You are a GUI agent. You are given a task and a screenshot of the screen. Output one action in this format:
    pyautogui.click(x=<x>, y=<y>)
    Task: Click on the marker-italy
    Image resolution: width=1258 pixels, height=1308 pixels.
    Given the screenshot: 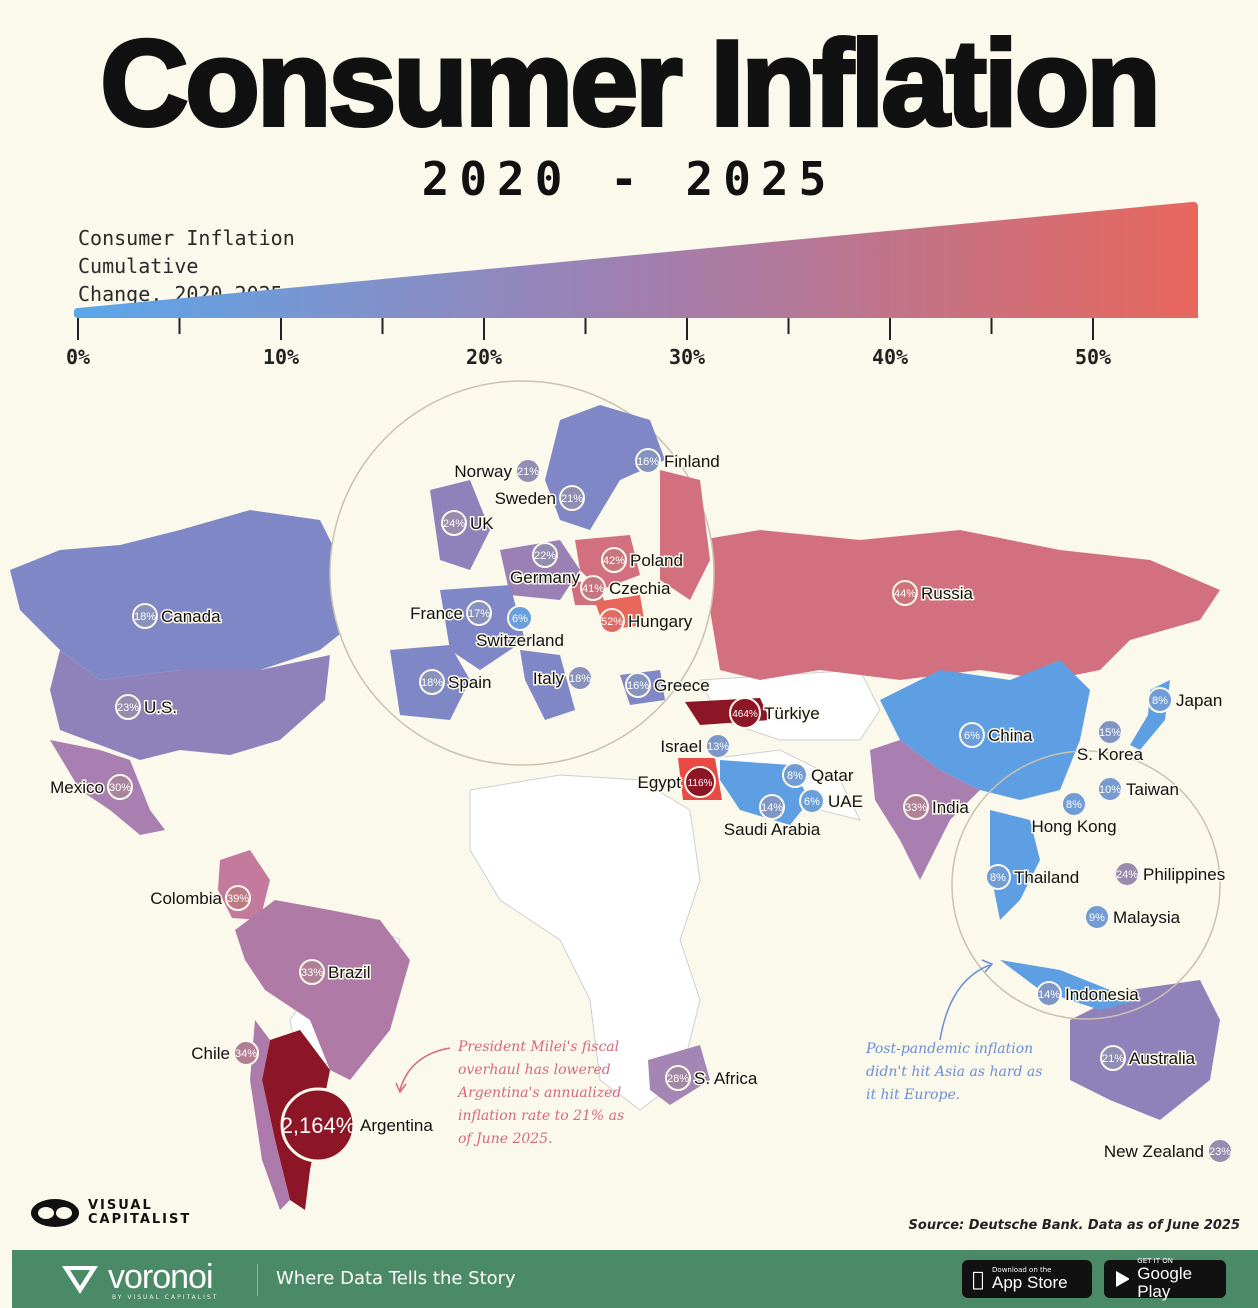 What is the action you would take?
    pyautogui.click(x=580, y=678)
    